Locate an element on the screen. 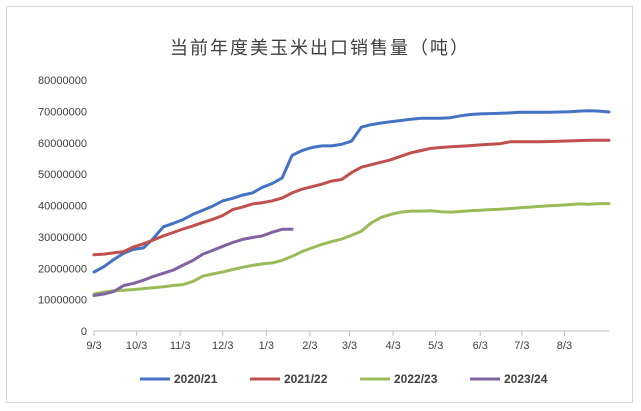 The height and width of the screenshot is (411, 641). y-tick-label: 70000000 is located at coordinates (62, 112).